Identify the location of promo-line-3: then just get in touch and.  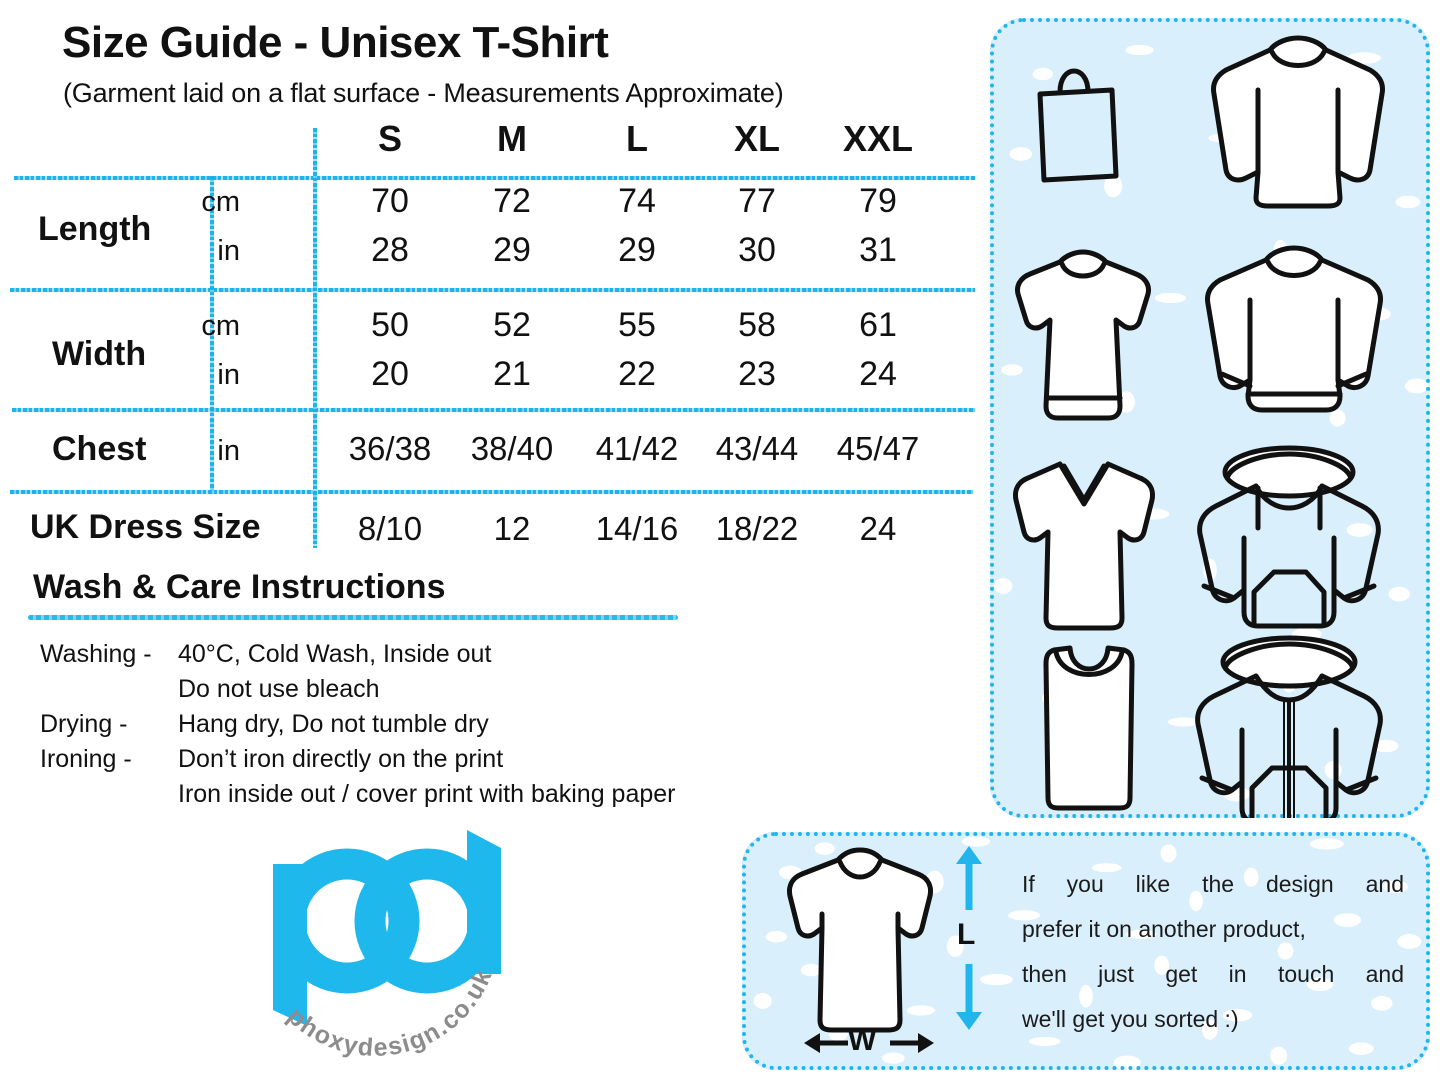
(1213, 974).